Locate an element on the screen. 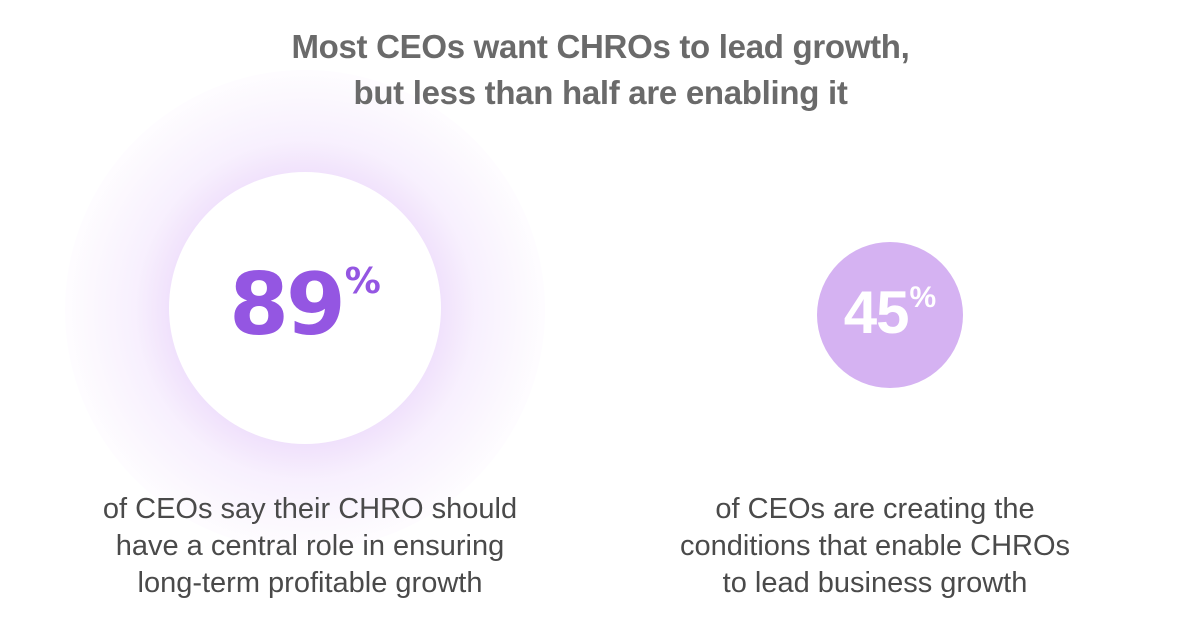 The height and width of the screenshot is (628, 1201). caption-line: to lead business growth is located at coordinates (875, 583).